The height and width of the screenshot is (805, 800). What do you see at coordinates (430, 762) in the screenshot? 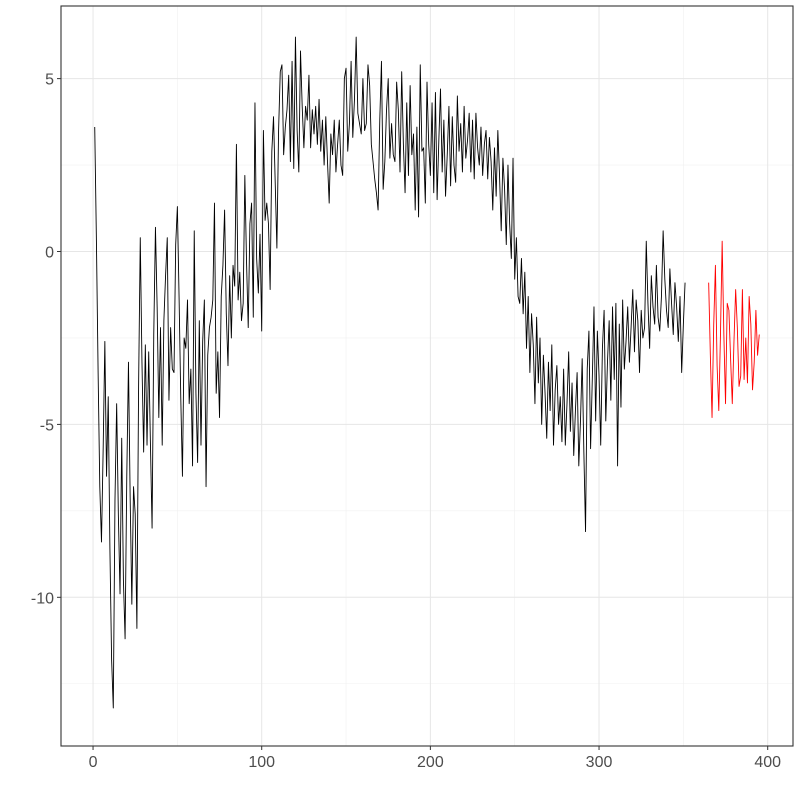
I see `x-tick-label: 200` at bounding box center [430, 762].